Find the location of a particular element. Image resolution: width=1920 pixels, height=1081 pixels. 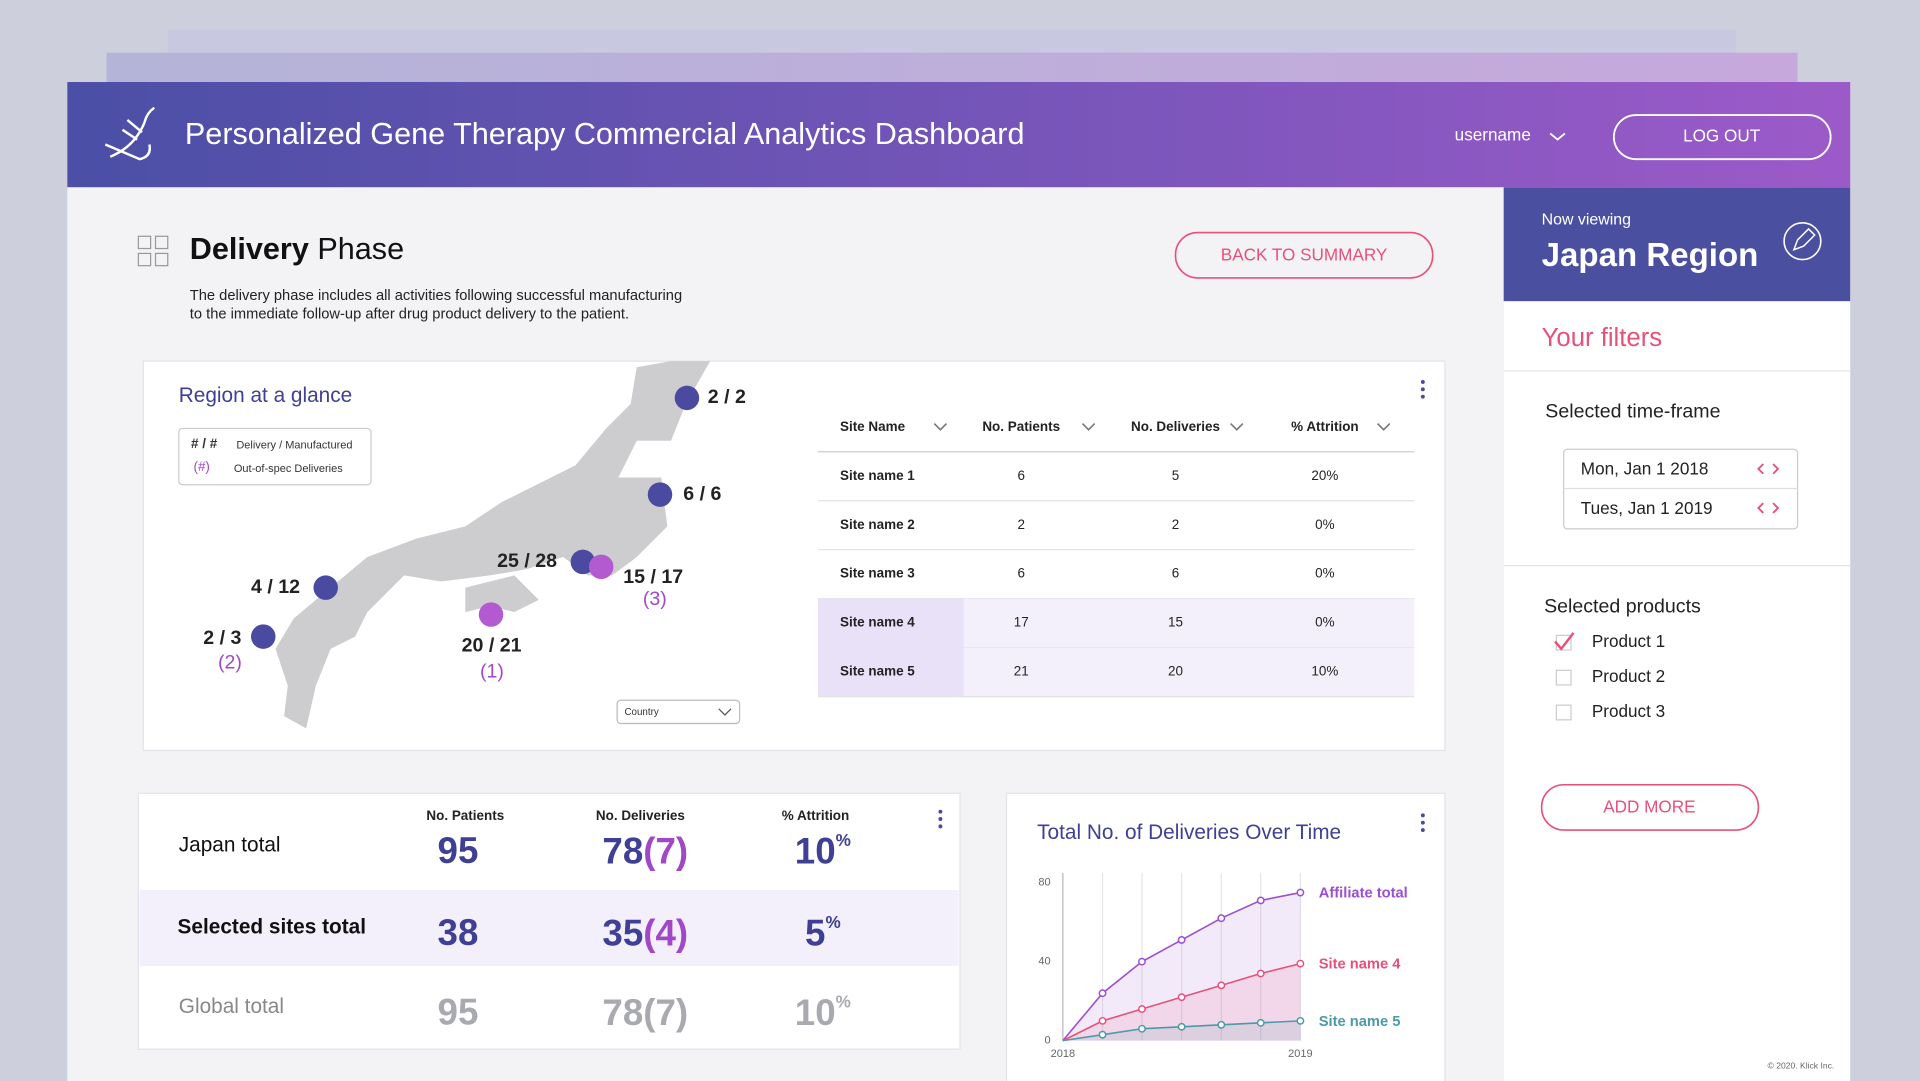

product-list: Product 1 Product 2 Product 3 is located at coordinates (1609, 676).